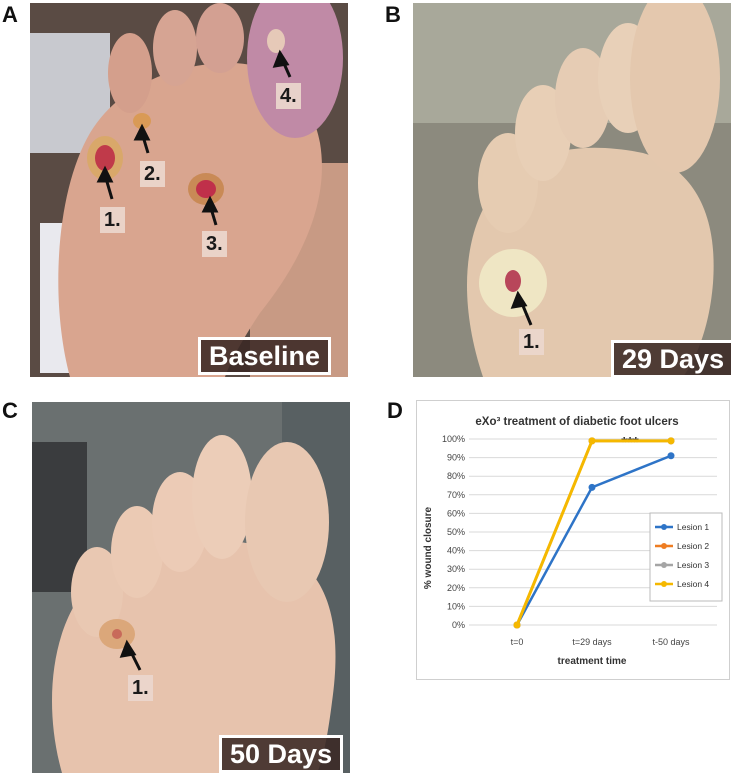 The image size is (733, 775). I want to click on y-tick-label: 40%, so click(456, 551).